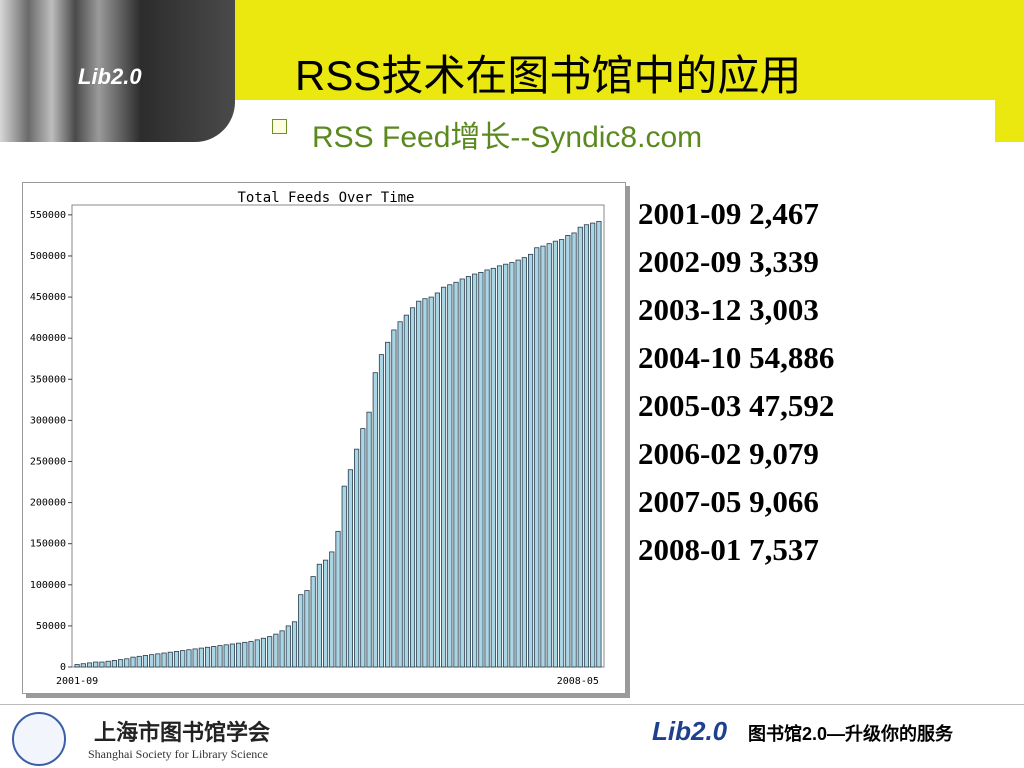  Describe the element at coordinates (48, 544) in the screenshot. I see `y-tick-label: 150000` at that location.